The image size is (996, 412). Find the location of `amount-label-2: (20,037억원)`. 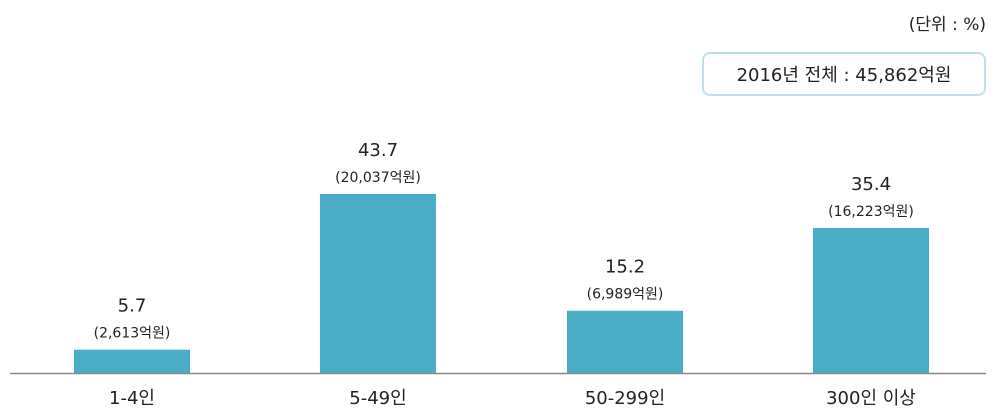

amount-label-2: (20,037억원) is located at coordinates (378, 178).